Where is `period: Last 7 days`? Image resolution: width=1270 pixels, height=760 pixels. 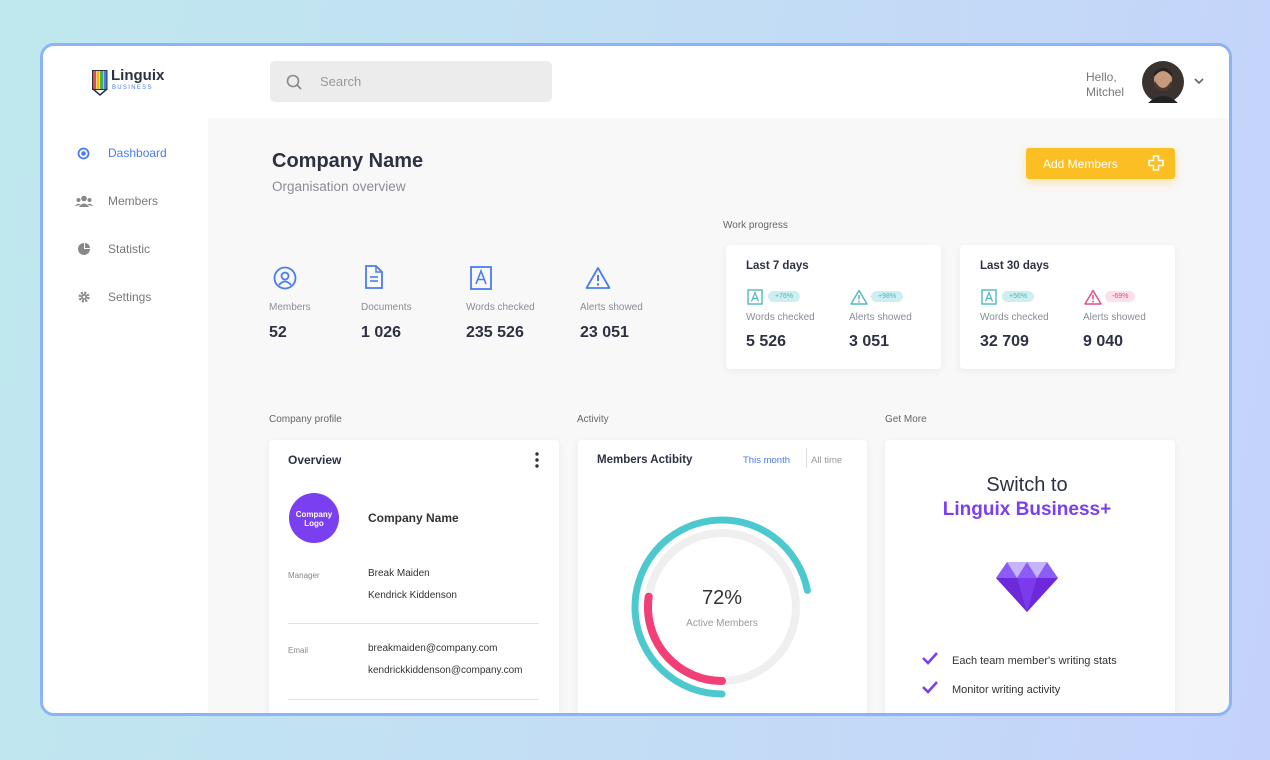
period: Last 7 days is located at coordinates (777, 266).